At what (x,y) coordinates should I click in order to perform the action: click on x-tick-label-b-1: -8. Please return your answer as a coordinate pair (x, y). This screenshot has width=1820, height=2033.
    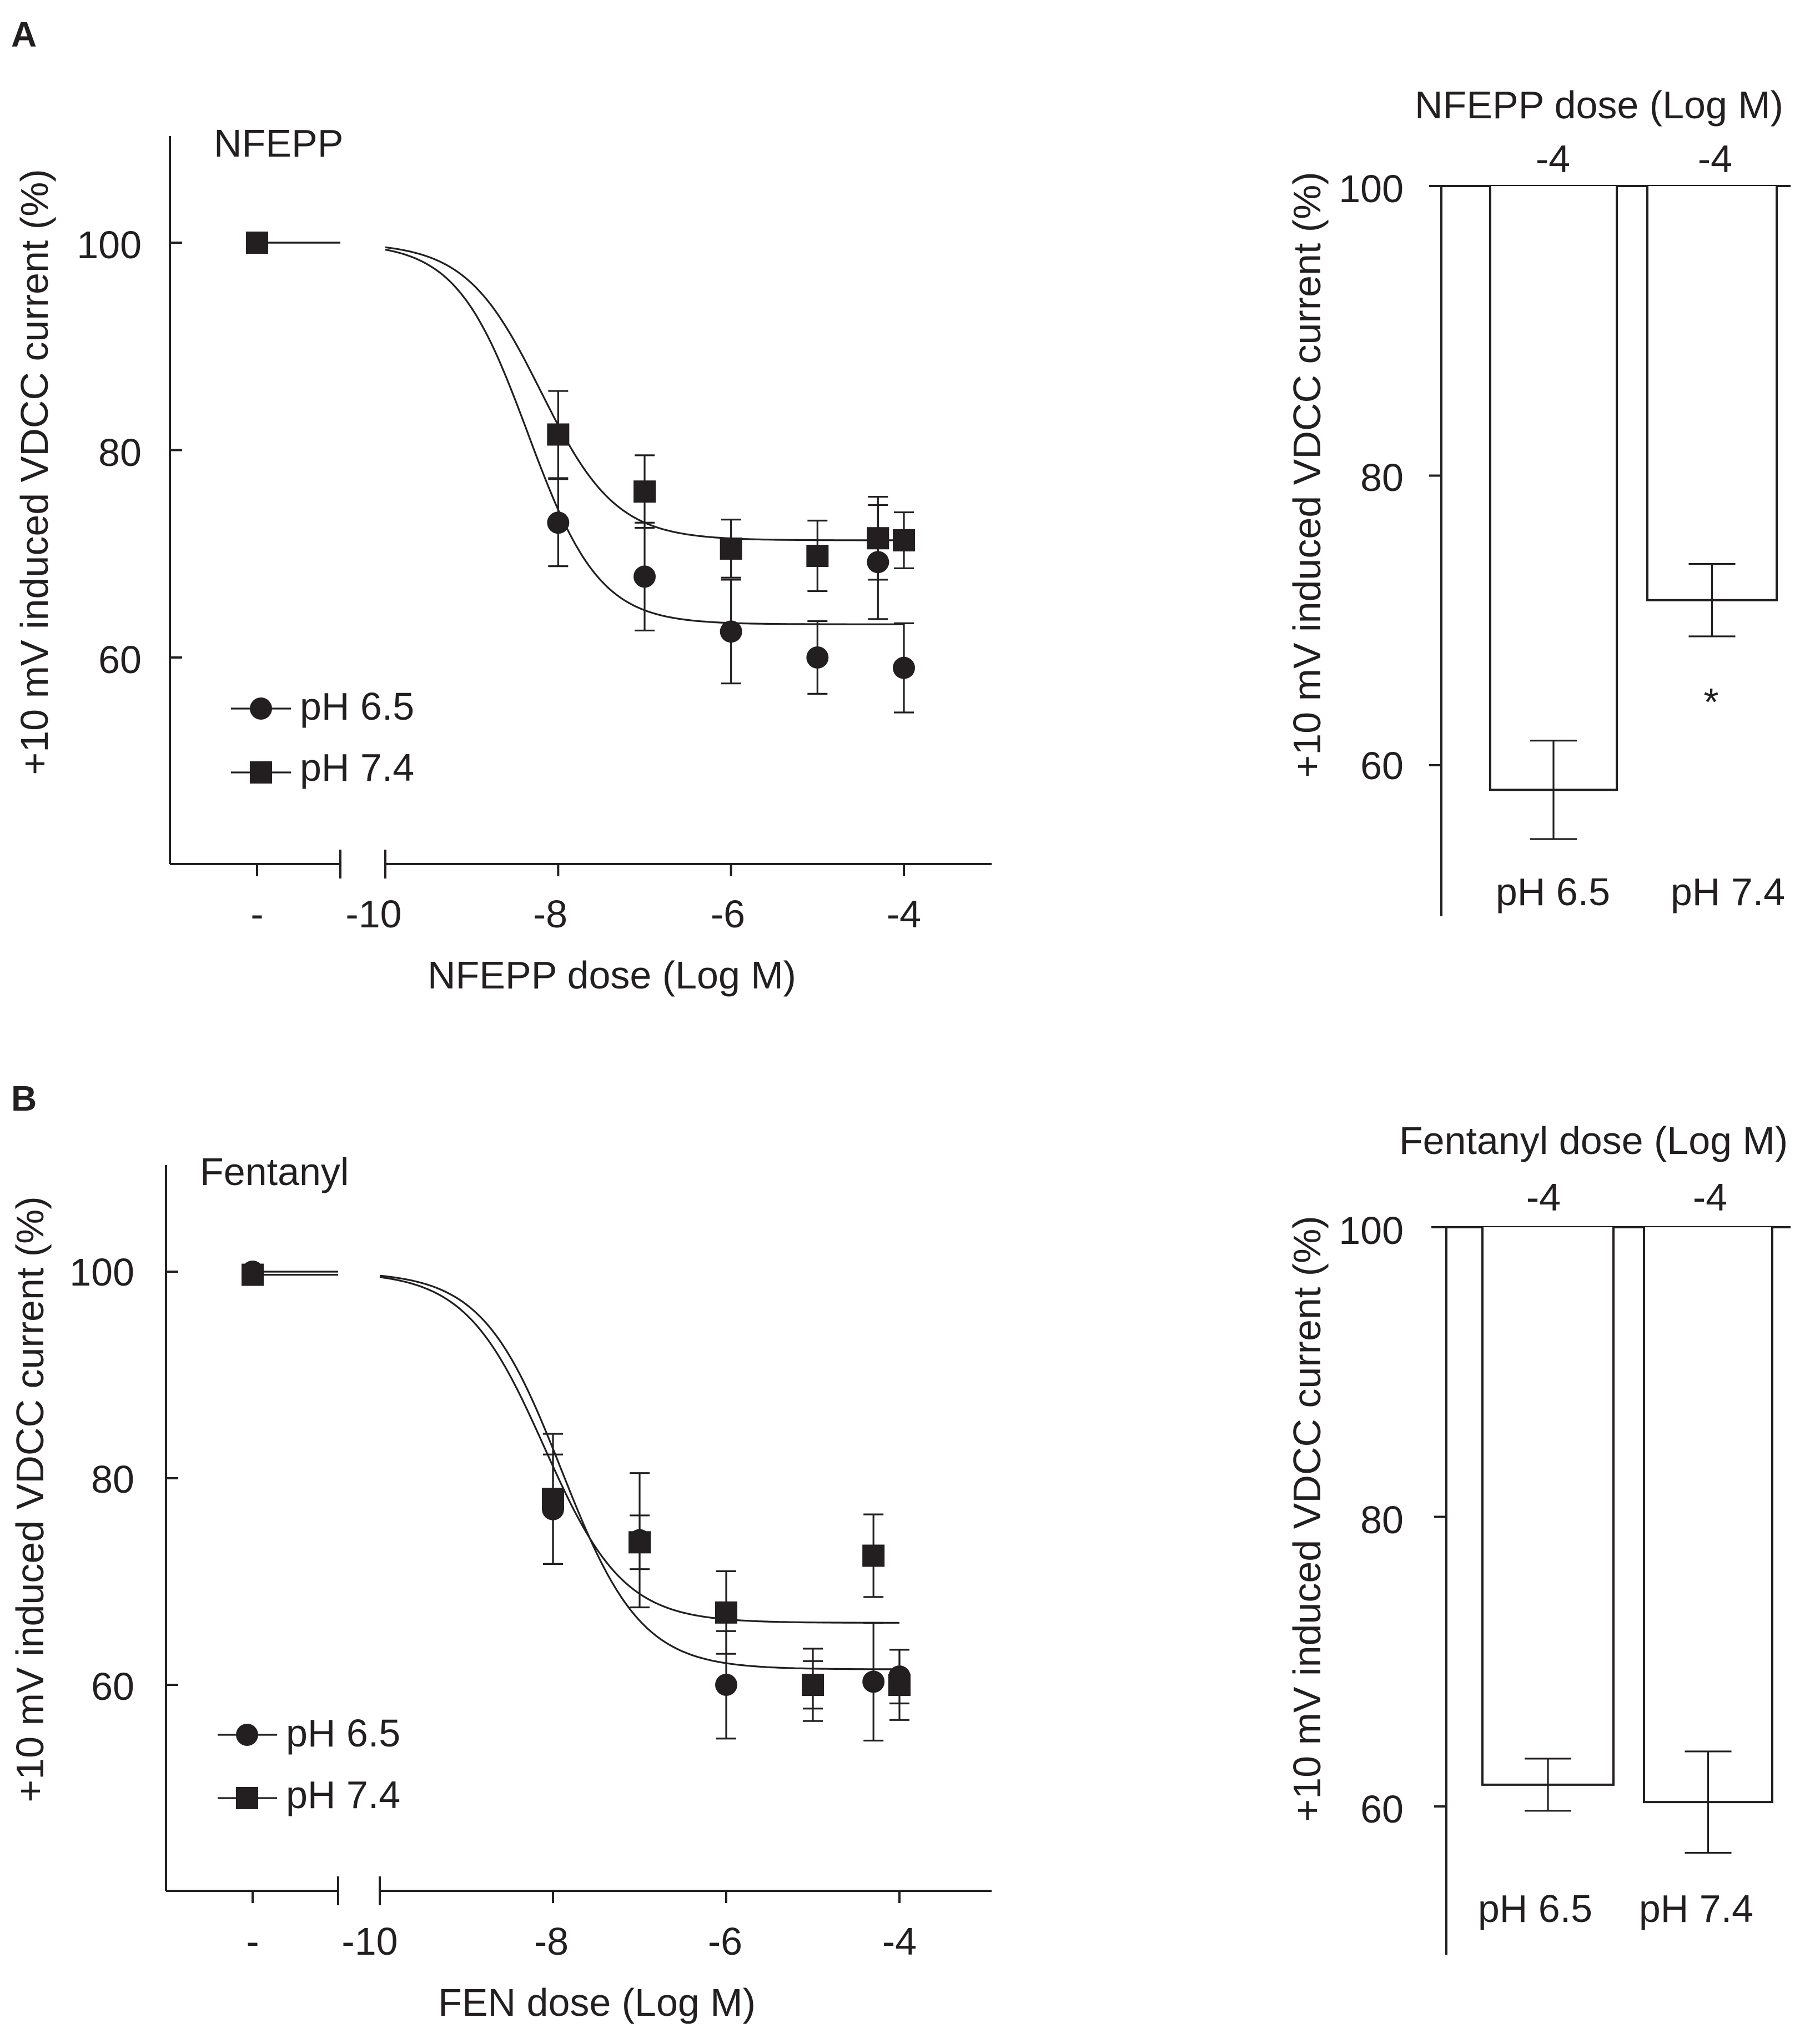
    Looking at the image, I should click on (551, 1942).